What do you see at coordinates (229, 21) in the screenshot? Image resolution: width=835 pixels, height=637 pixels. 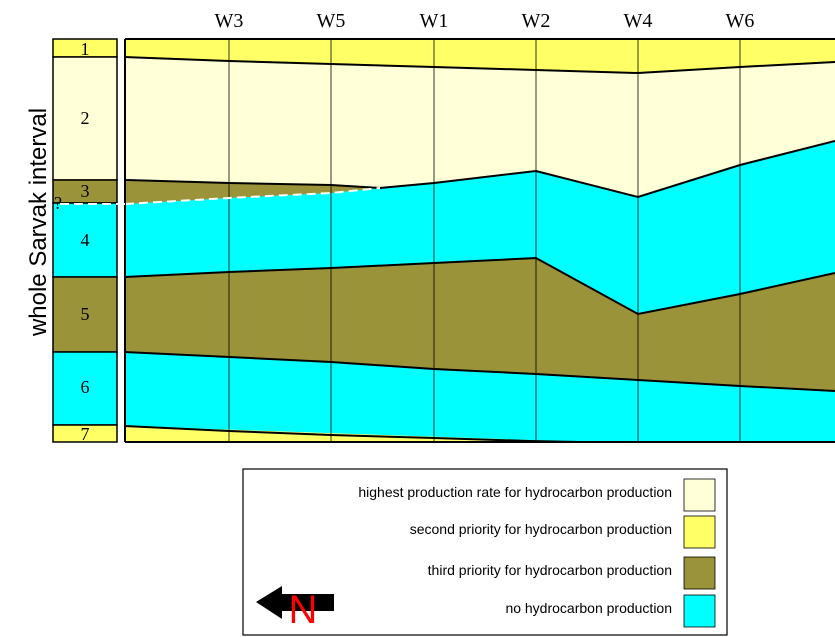 I see `well-label-w3: W3` at bounding box center [229, 21].